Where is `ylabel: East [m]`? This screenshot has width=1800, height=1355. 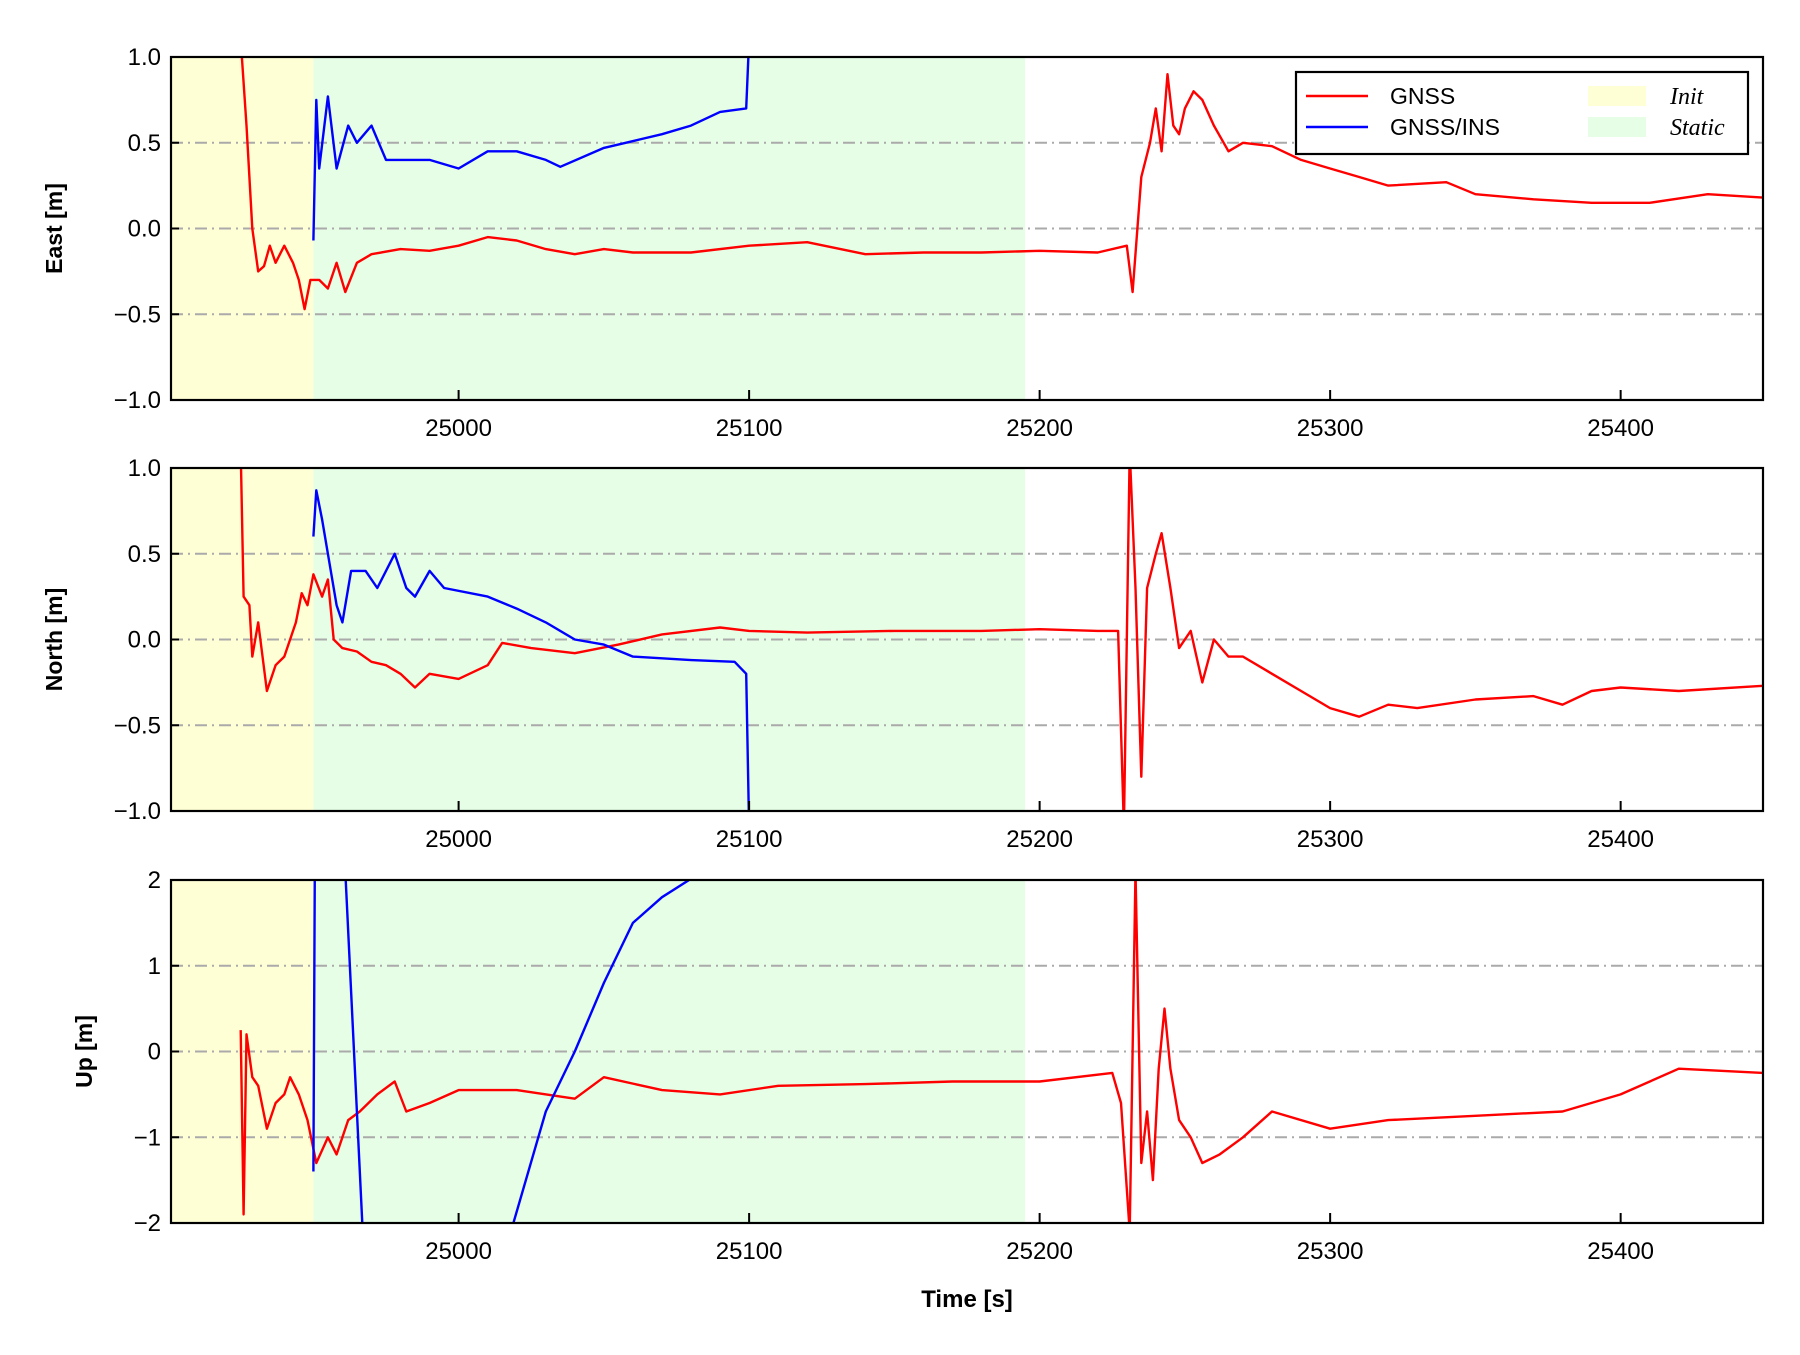 ylabel: East [m] is located at coordinates (54, 228).